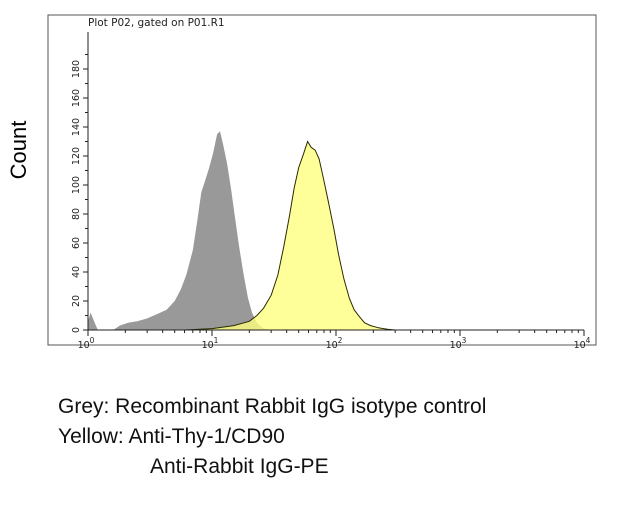  What do you see at coordinates (18, 150) in the screenshot?
I see `y-axis-label: Count` at bounding box center [18, 150].